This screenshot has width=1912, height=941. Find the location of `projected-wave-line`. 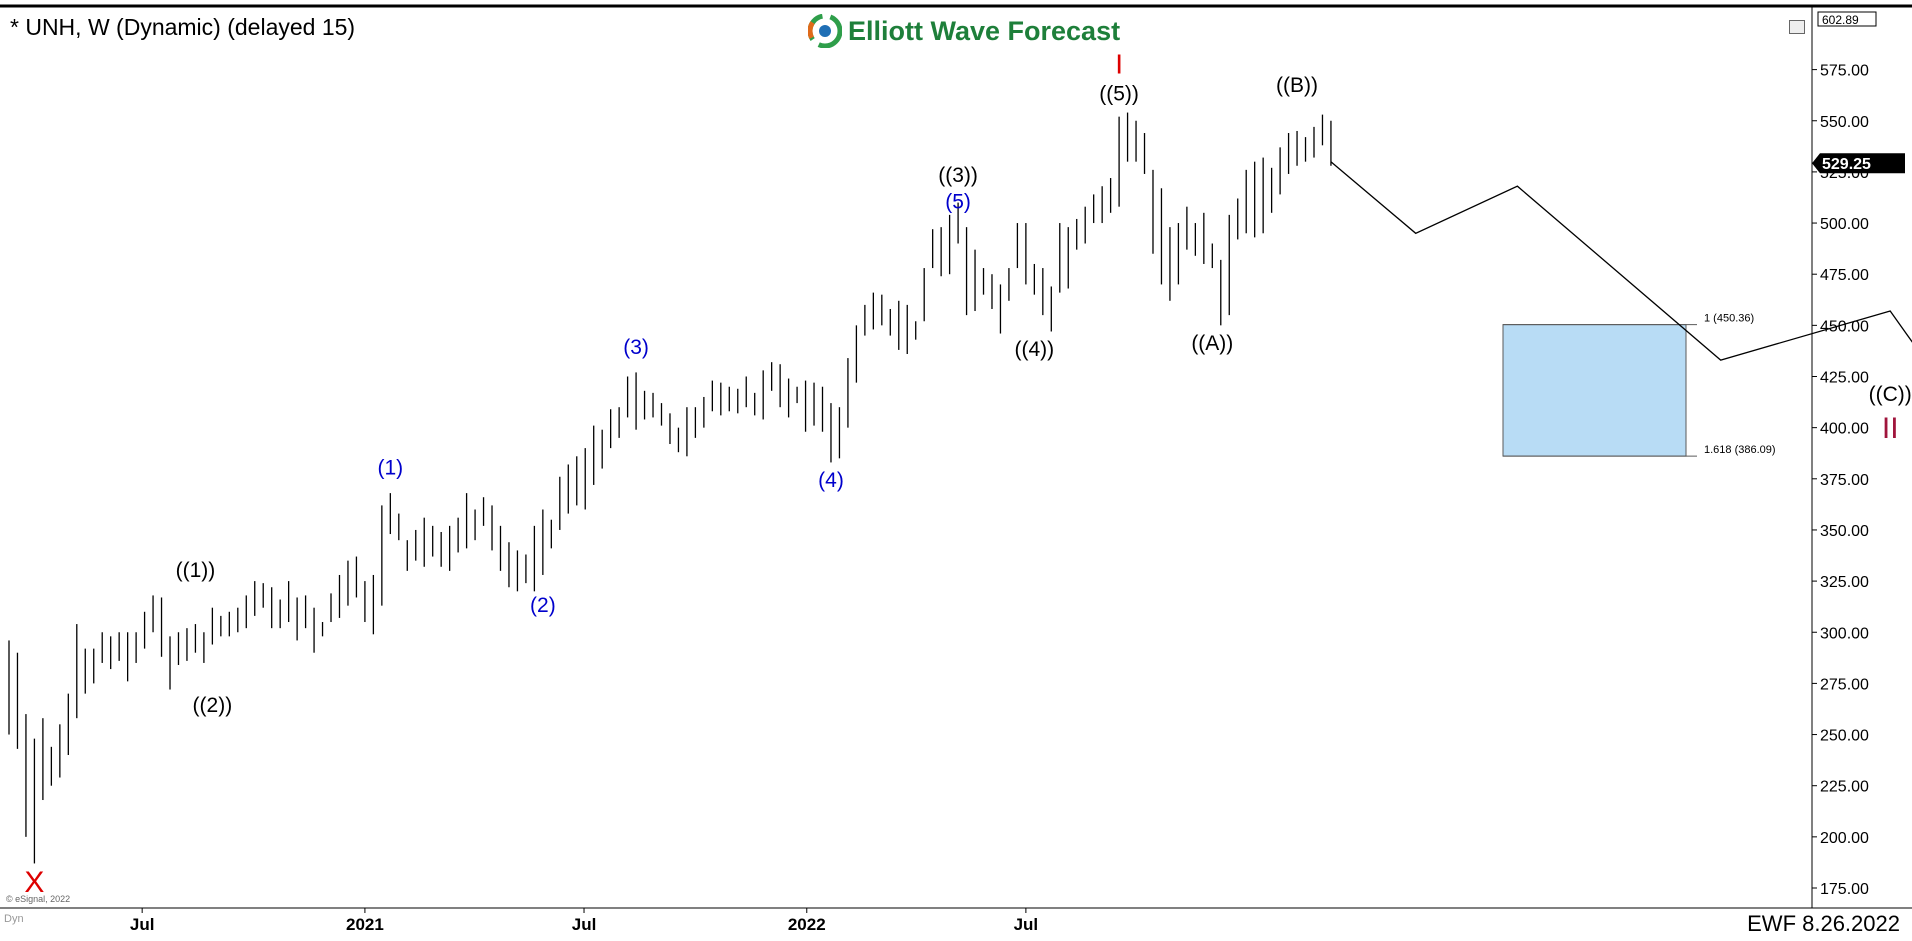

projected-wave-line is located at coordinates (1621, 261).